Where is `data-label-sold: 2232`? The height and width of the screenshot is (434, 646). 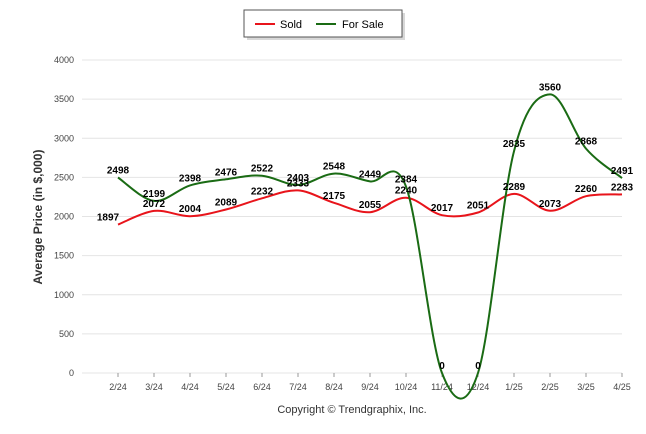 data-label-sold: 2232 is located at coordinates (262, 191).